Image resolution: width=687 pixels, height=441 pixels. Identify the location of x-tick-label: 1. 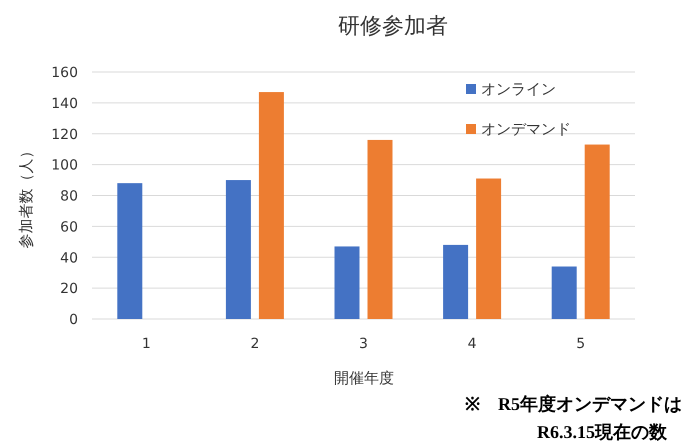
(146, 344).